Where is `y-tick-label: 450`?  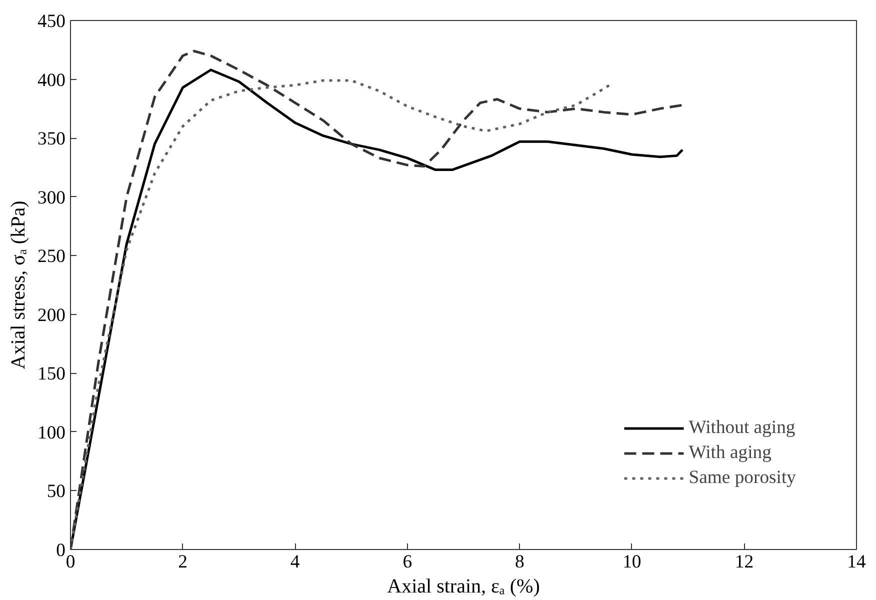 y-tick-label: 450 is located at coordinates (52, 21).